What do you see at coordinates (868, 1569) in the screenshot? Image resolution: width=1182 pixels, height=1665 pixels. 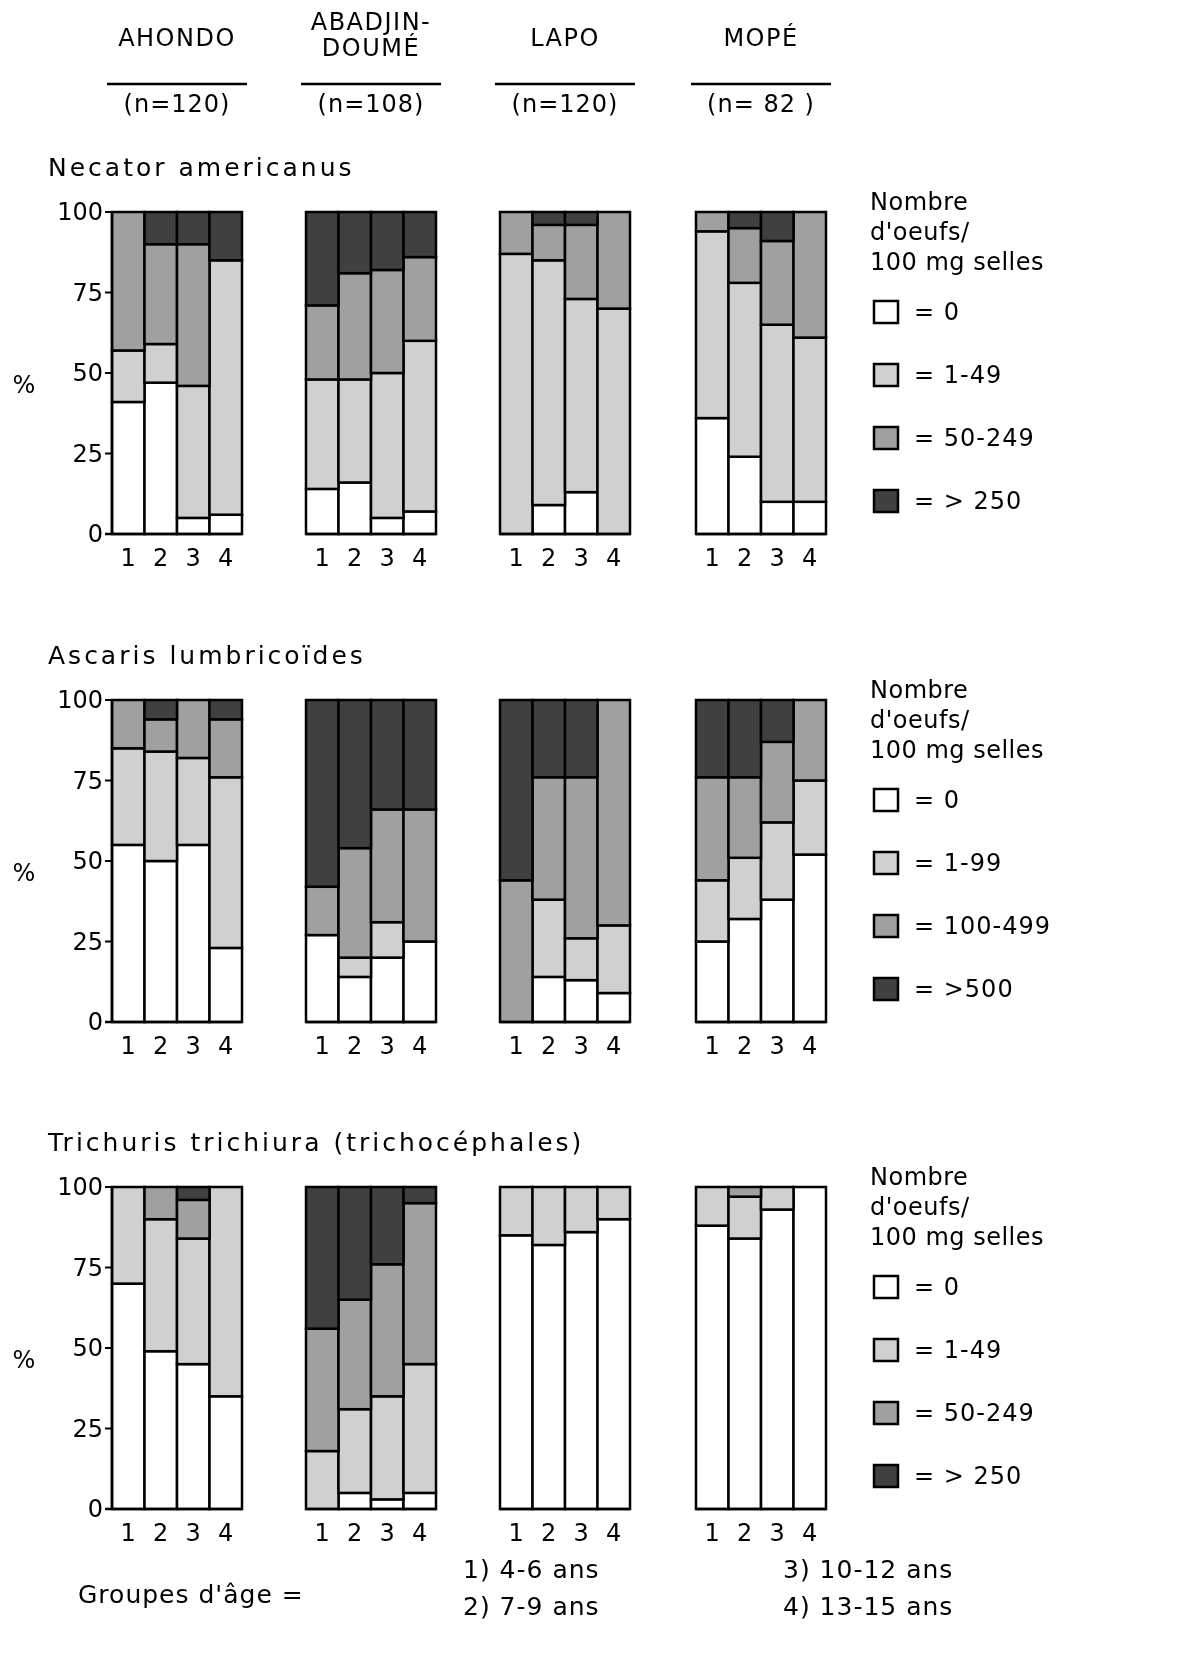 I see `text: 3) 10-12 ans` at bounding box center [868, 1569].